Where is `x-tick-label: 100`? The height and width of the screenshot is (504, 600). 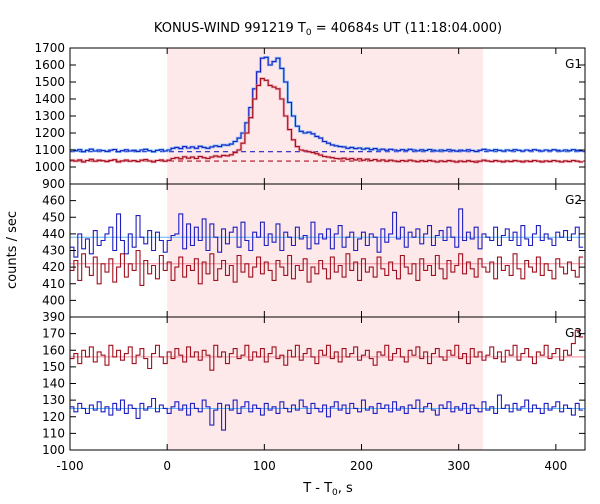
x-tick-label: 100 is located at coordinates (264, 466).